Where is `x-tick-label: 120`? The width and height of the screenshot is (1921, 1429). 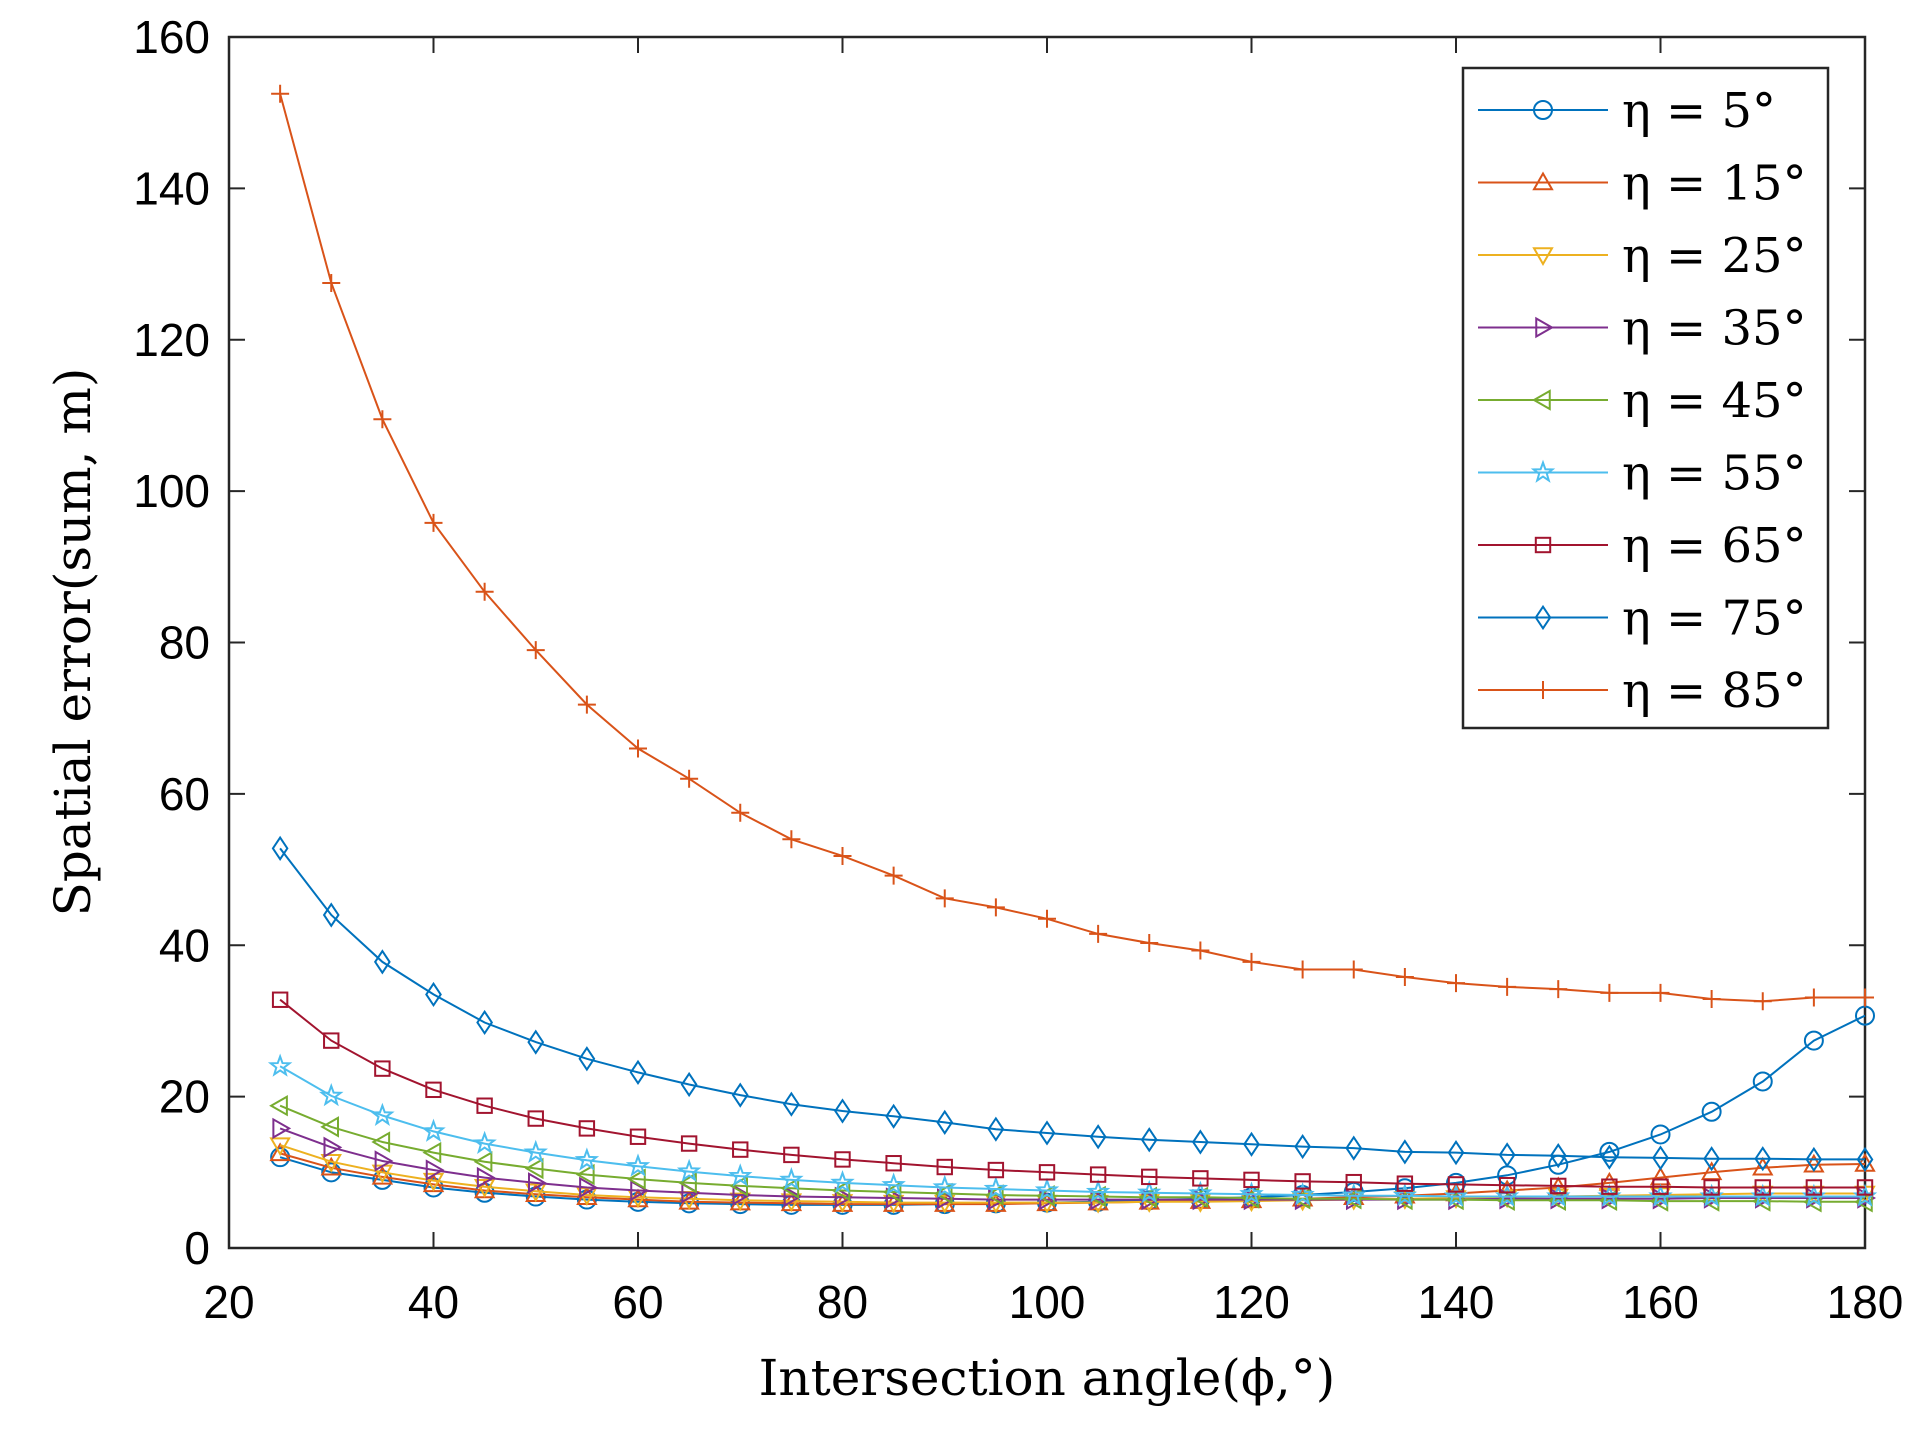
x-tick-label: 120 is located at coordinates (1251, 1302).